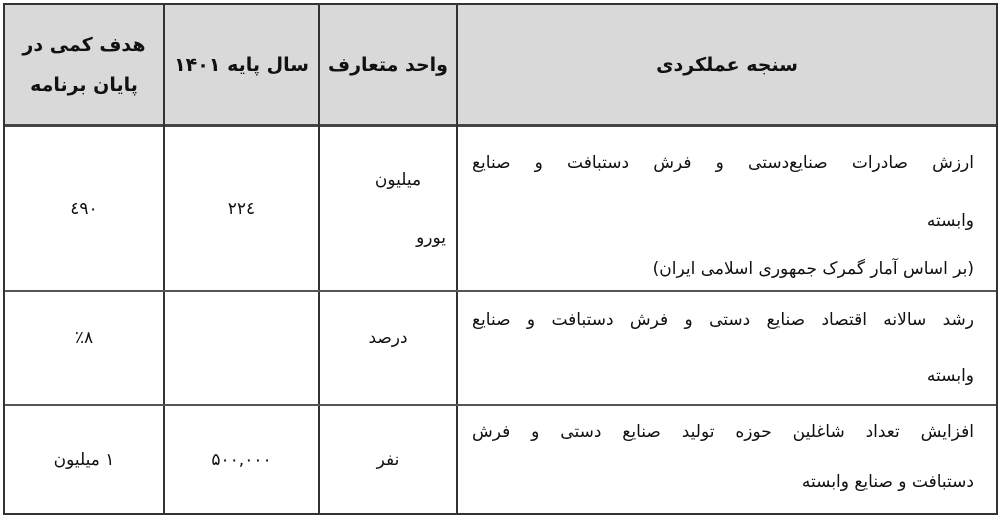 This screenshot has width=1000, height=522. What do you see at coordinates (241, 64) in the screenshot?
I see `header-base-year: سال پایه ۱۴۰۱` at bounding box center [241, 64].